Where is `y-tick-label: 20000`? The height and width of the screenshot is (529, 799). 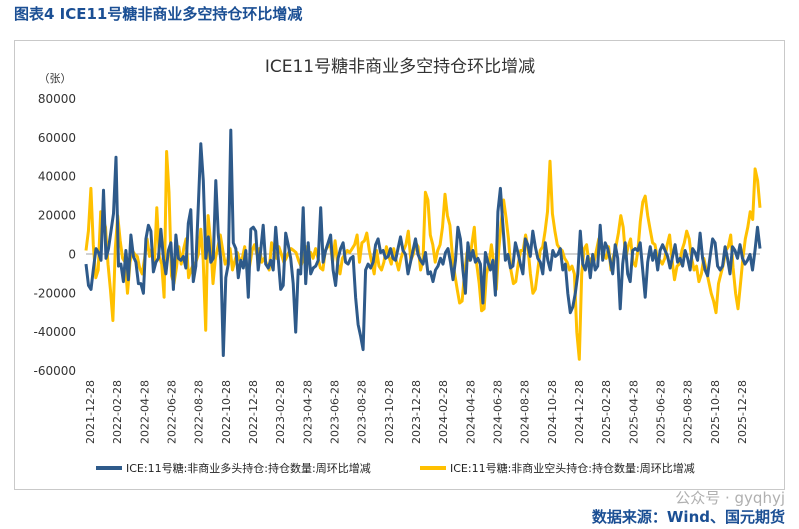
y-tick-label: 20000 is located at coordinates (57, 216).